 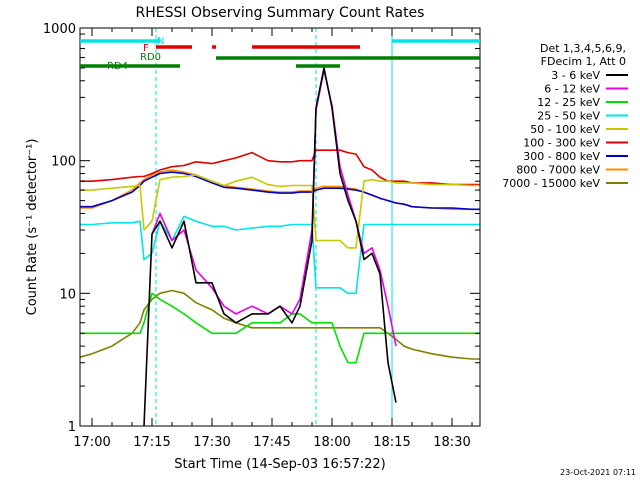 What do you see at coordinates (568, 116) in the screenshot?
I see `legend-label-3: 25 - 50 keV` at bounding box center [568, 116].